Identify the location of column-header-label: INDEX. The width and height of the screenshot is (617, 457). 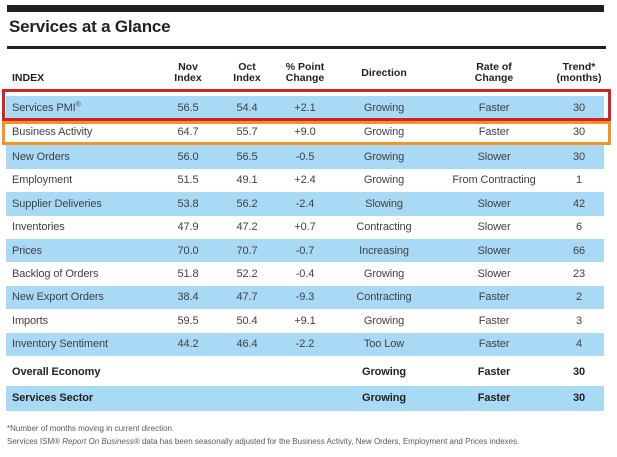
(28, 78).